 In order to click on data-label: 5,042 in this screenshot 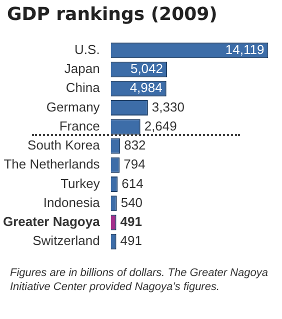, I will do `click(147, 68)`.